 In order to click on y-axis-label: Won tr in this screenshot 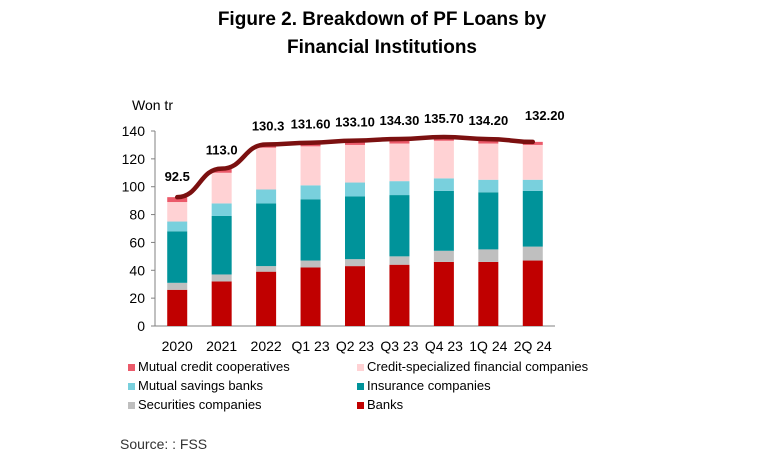, I will do `click(152, 105)`.